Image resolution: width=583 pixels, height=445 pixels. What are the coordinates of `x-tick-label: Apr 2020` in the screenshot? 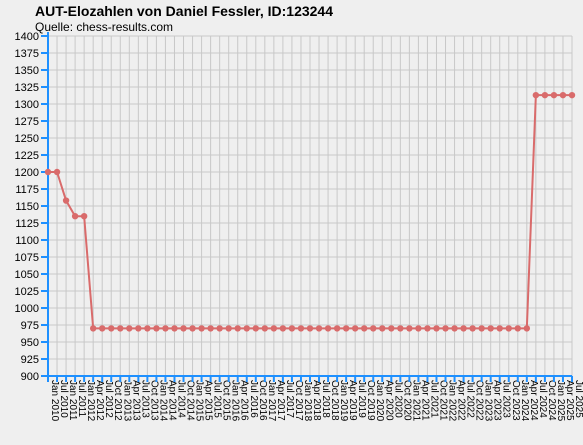 It's located at (388, 400).